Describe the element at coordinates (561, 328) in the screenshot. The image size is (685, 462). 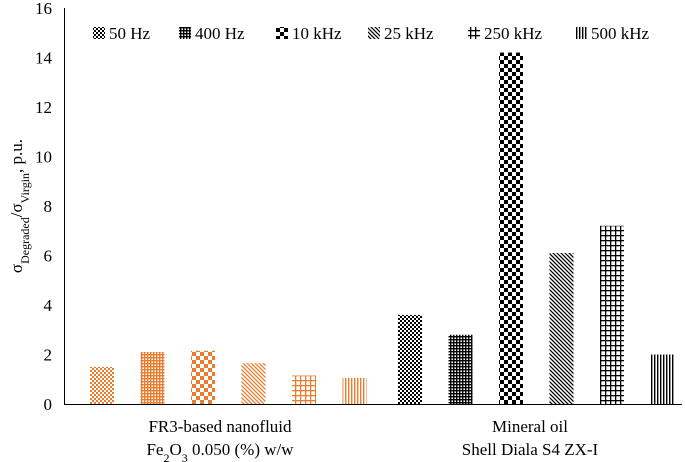
I see `bar-mineral-25-khz` at that location.